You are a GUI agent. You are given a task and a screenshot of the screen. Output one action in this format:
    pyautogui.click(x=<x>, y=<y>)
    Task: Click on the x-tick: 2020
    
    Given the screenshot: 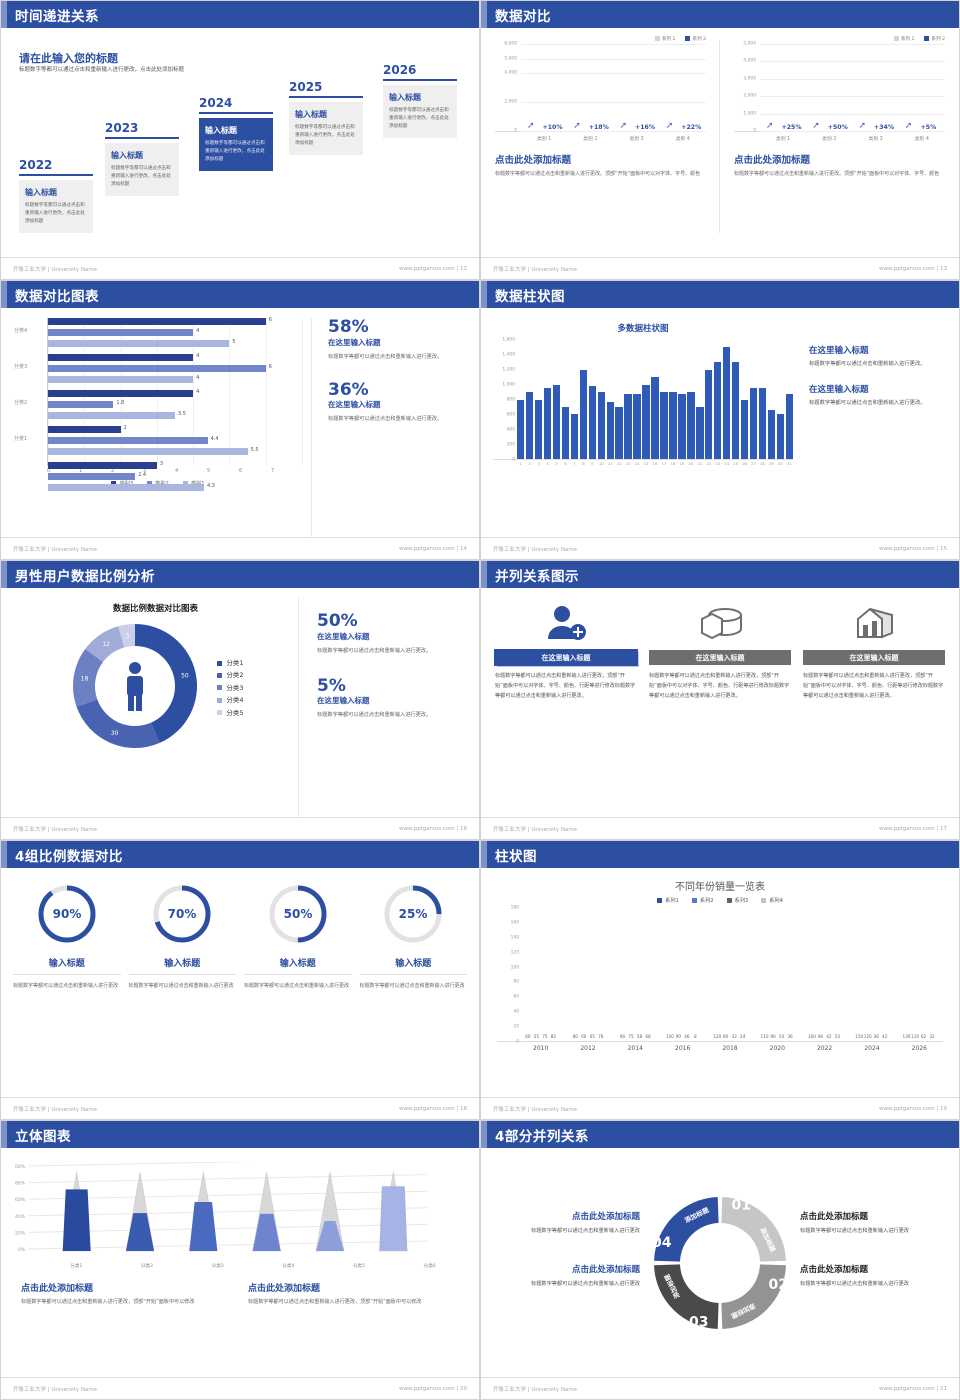 What is the action you would take?
    pyautogui.click(x=777, y=1048)
    